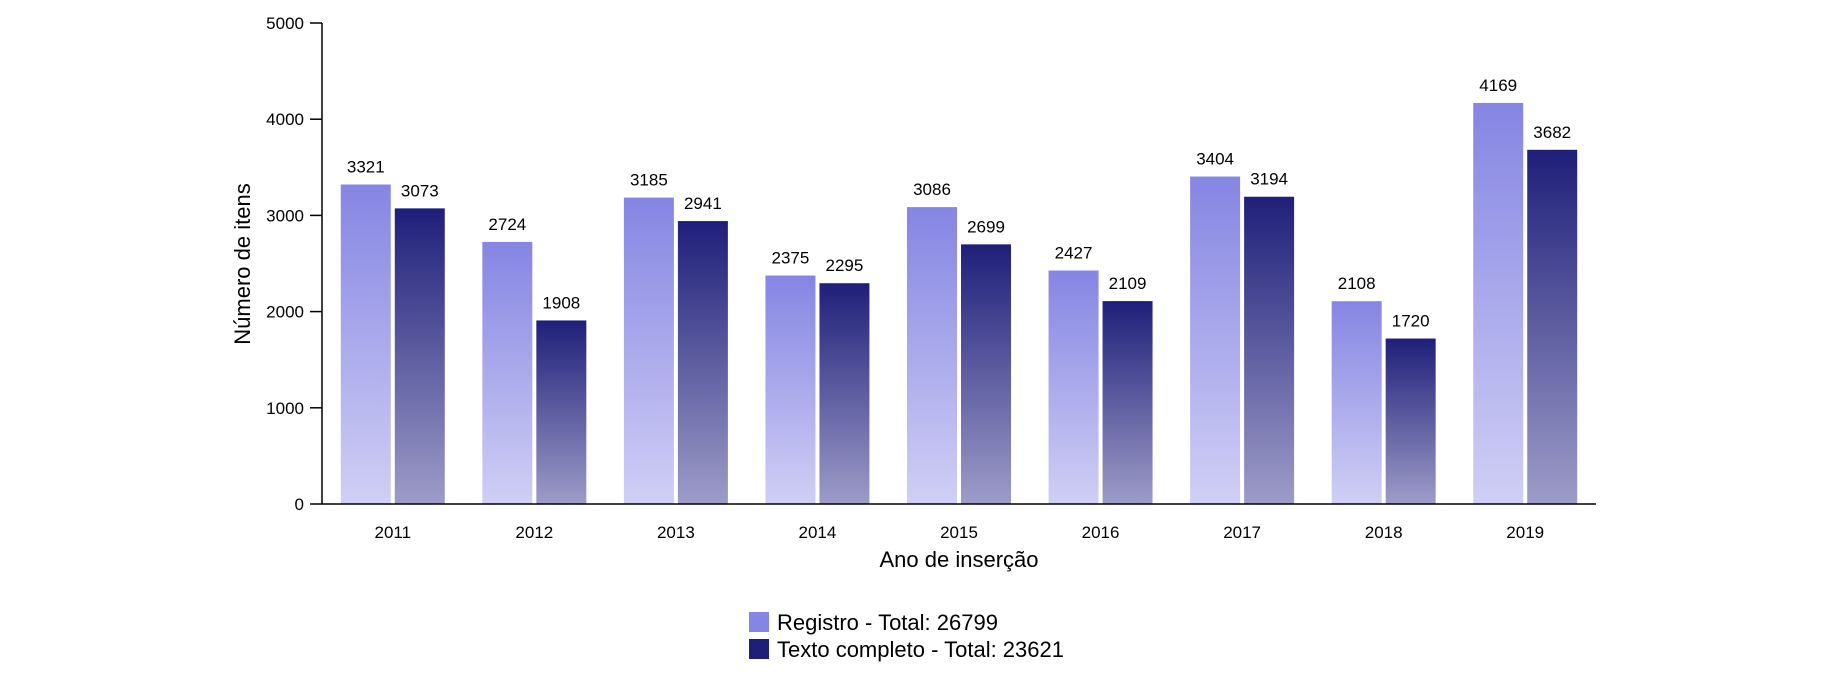 The width and height of the screenshot is (1828, 675). Describe the element at coordinates (1498, 85) in the screenshot. I see `data-label-registro-2019: 4169` at that location.